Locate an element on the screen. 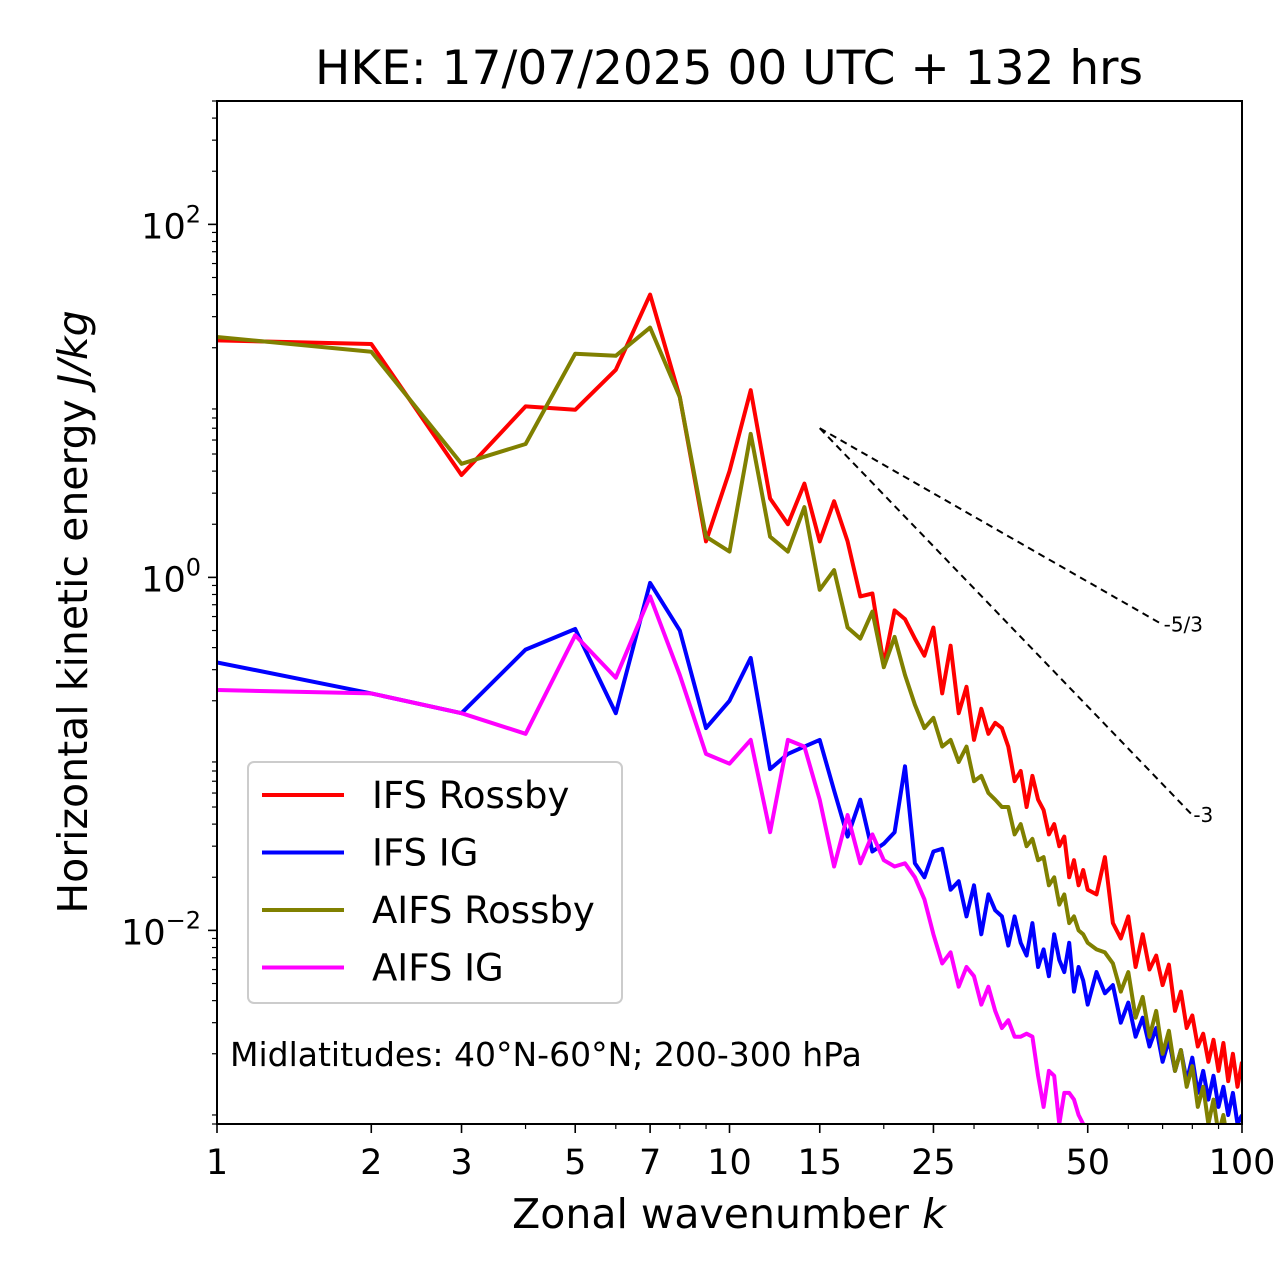  x-tick-label: 15 is located at coordinates (819, 1163).